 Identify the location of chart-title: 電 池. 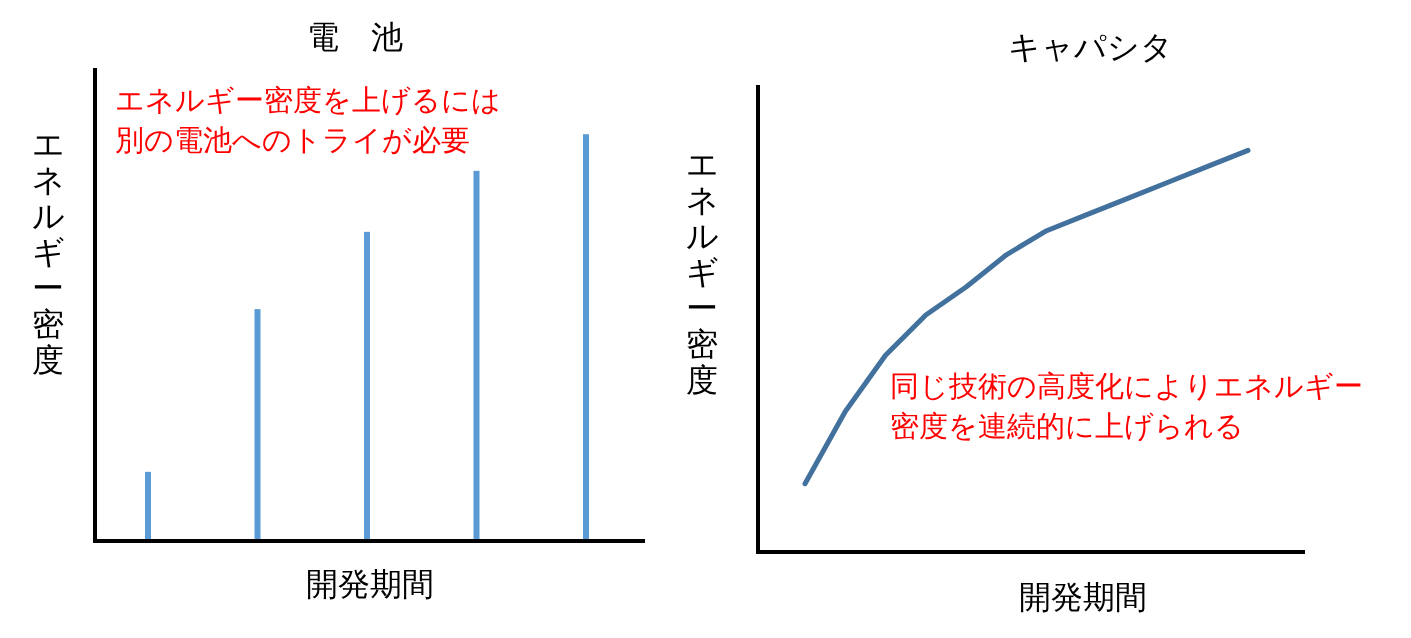
(355, 37).